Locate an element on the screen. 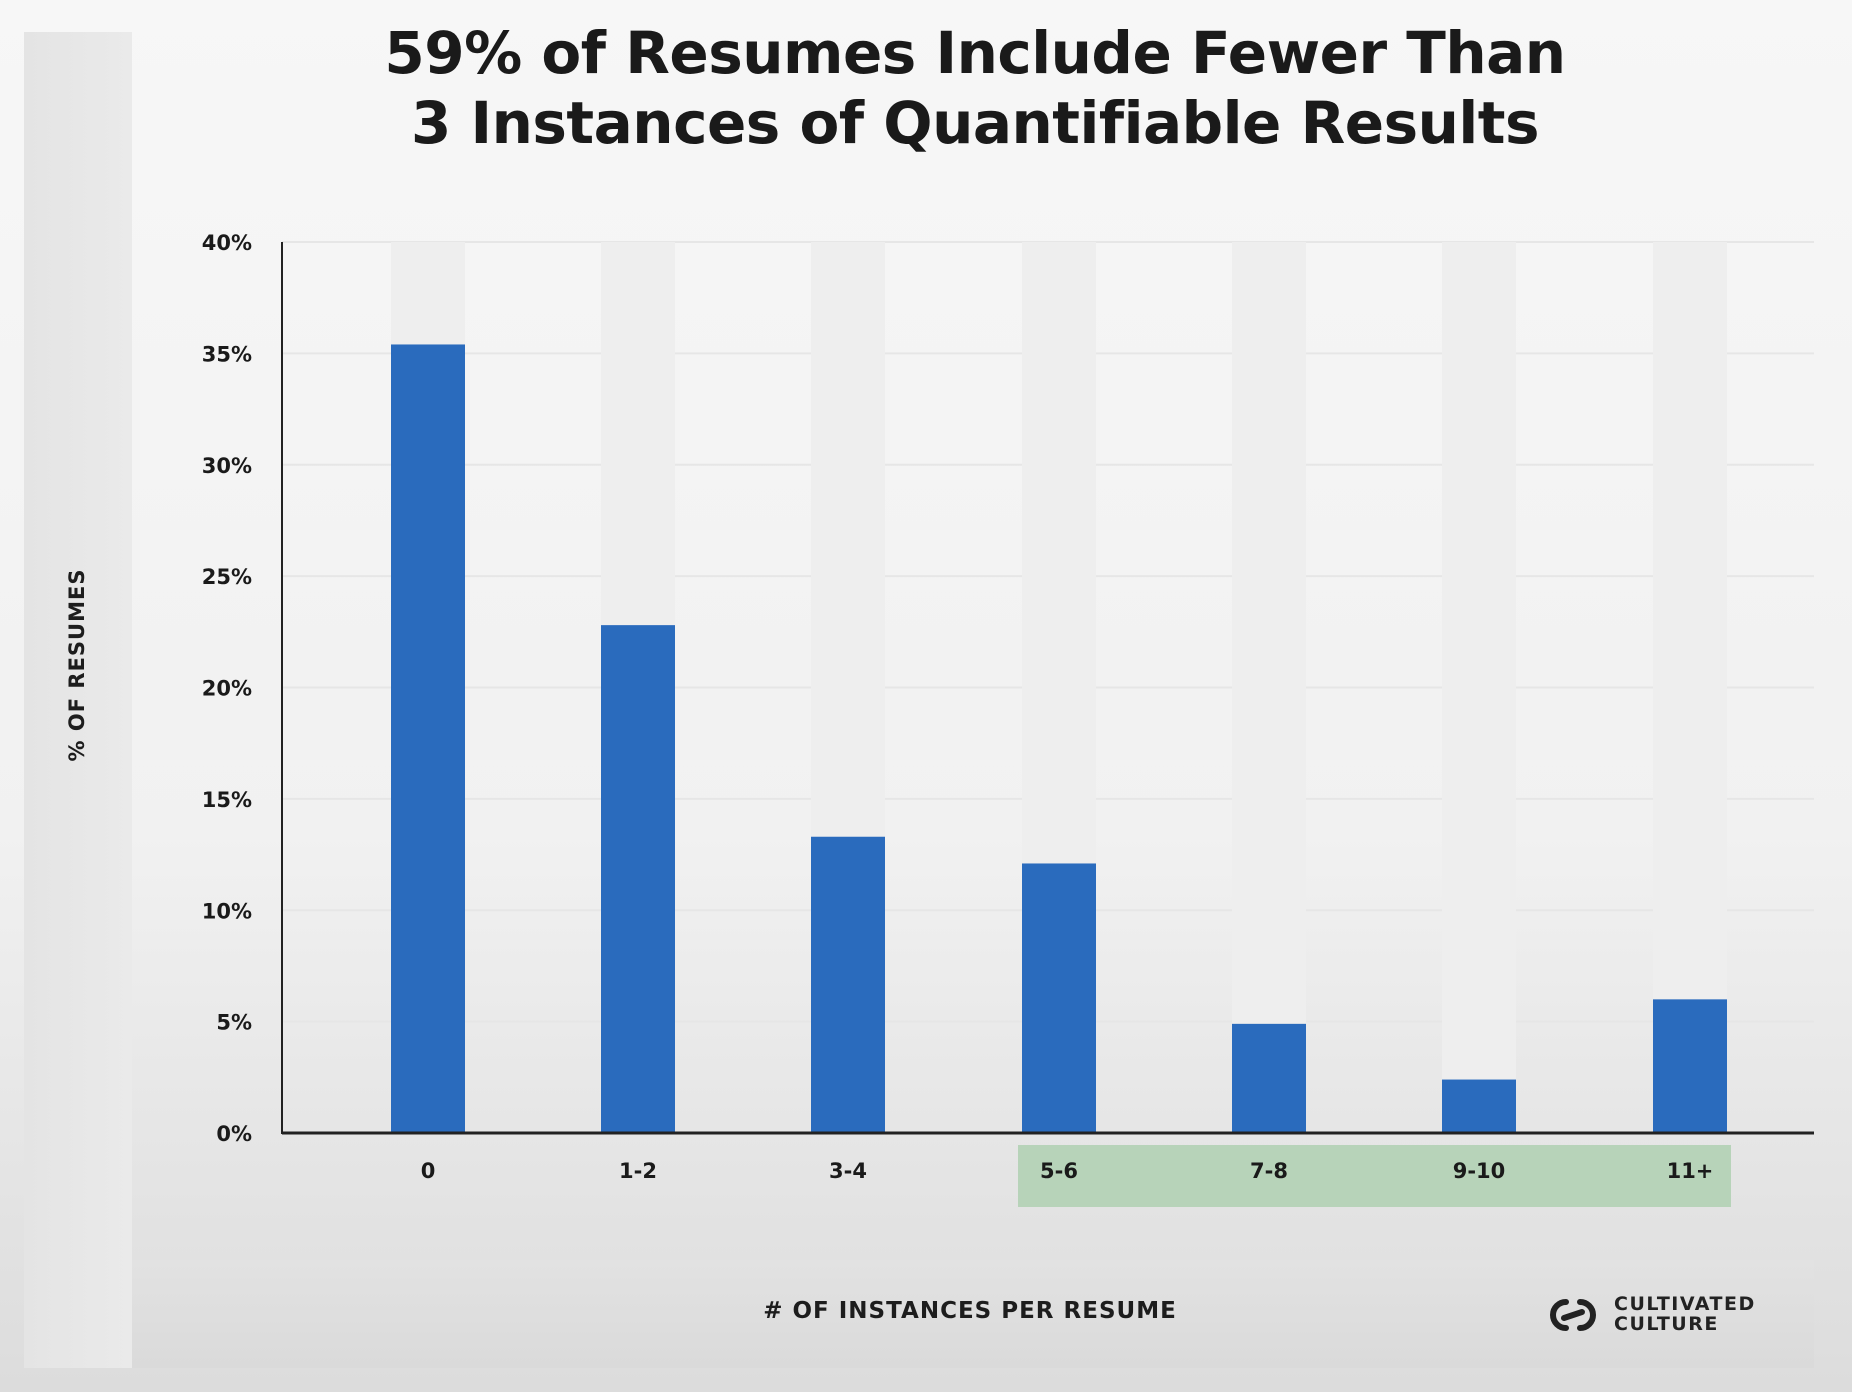 The image size is (1852, 1392). brand-name: CULTIVATED CULTURE is located at coordinates (1685, 1314).